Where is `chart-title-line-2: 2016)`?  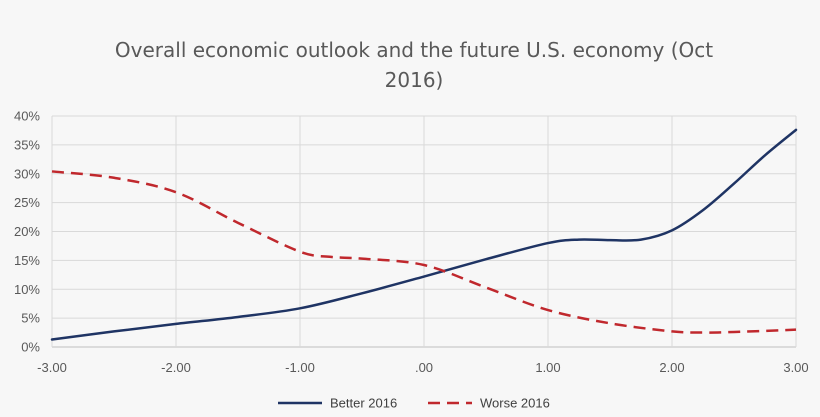
chart-title-line-2: 2016) is located at coordinates (414, 80).